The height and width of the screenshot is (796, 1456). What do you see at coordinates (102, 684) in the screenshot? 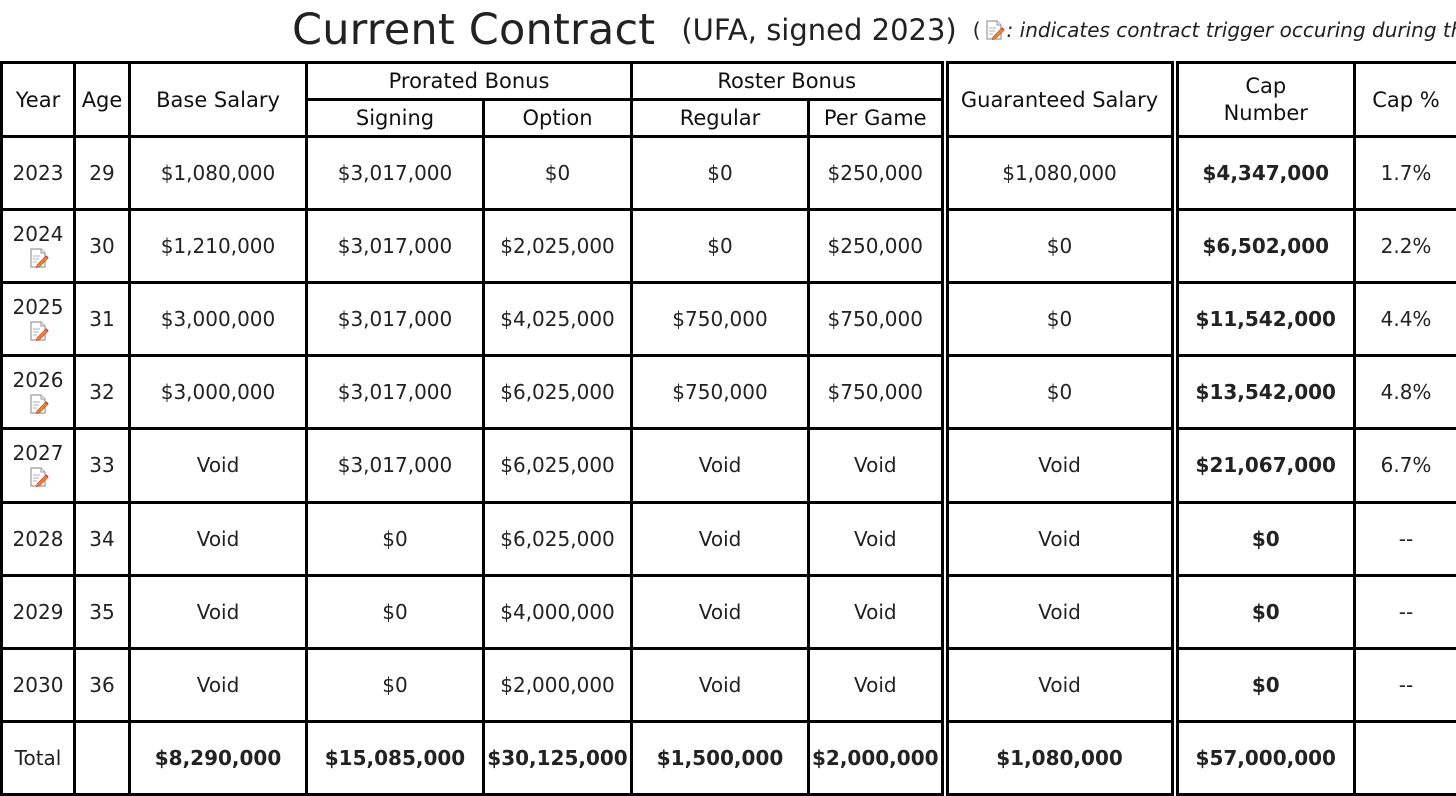
I see `age-cell: 36` at bounding box center [102, 684].